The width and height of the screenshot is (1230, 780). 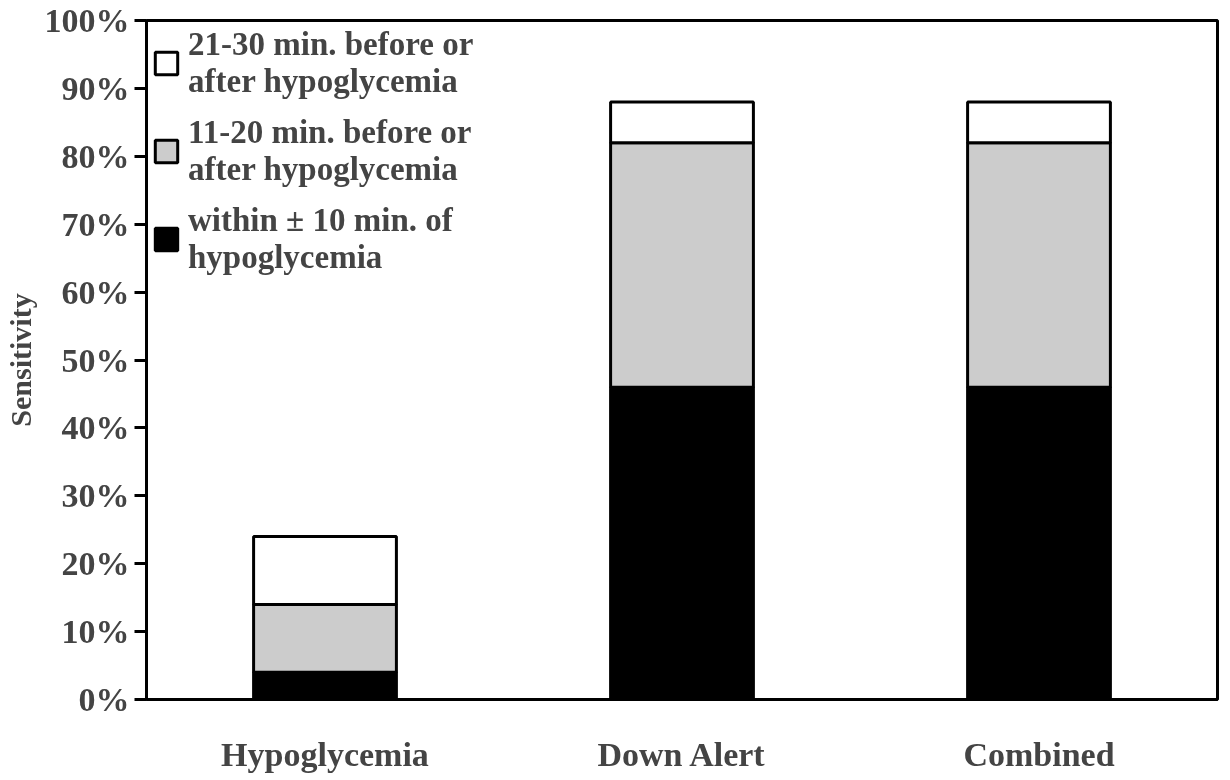 What do you see at coordinates (95, 360) in the screenshot?
I see `y-tick-label: 50%` at bounding box center [95, 360].